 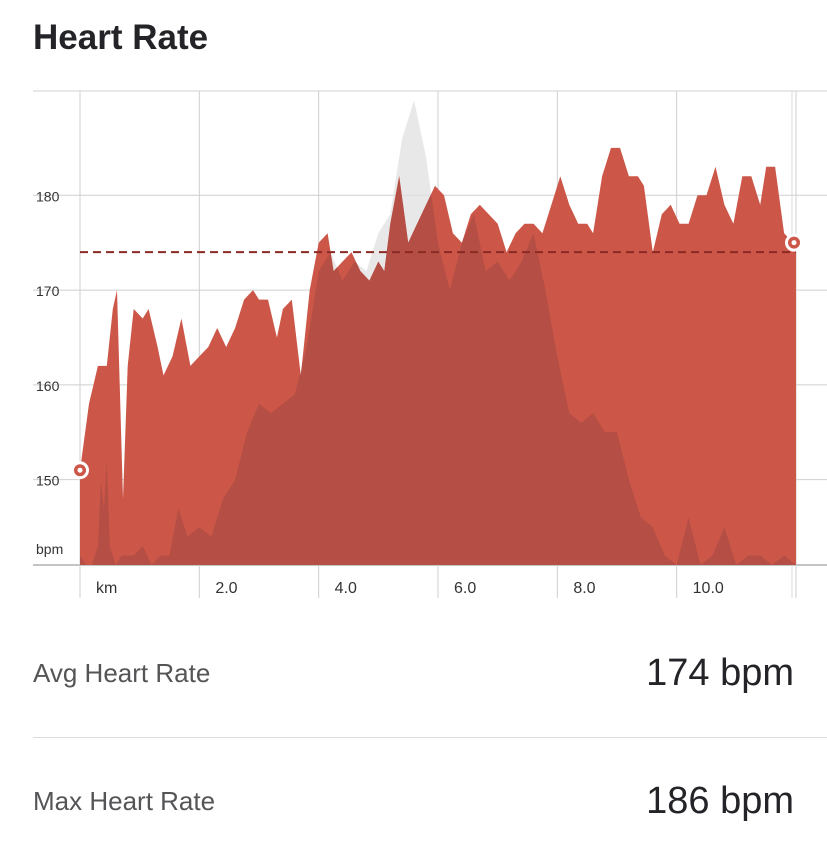 I want to click on start-marker-center, so click(x=80, y=470).